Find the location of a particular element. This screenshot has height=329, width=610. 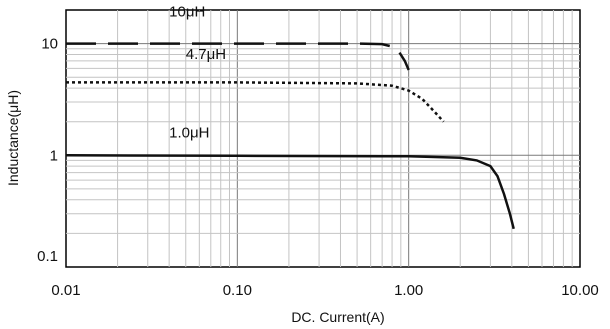

x-tick-label: 1.00 is located at coordinates (408, 290).